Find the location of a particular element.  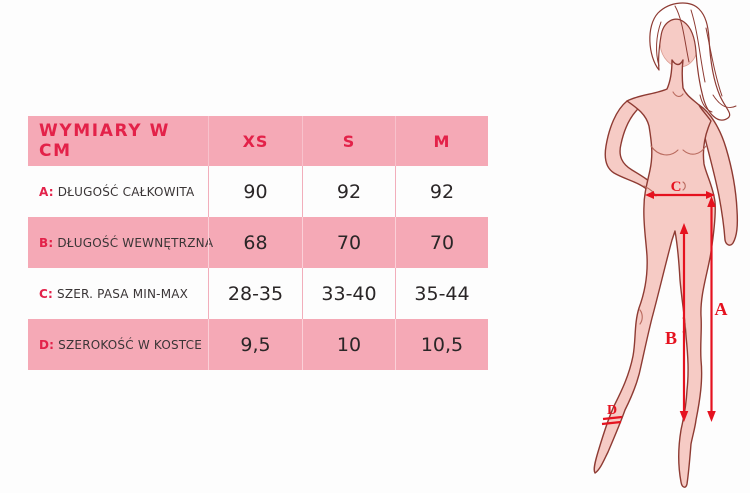

cell-b-s: 70 is located at coordinates (348, 242).